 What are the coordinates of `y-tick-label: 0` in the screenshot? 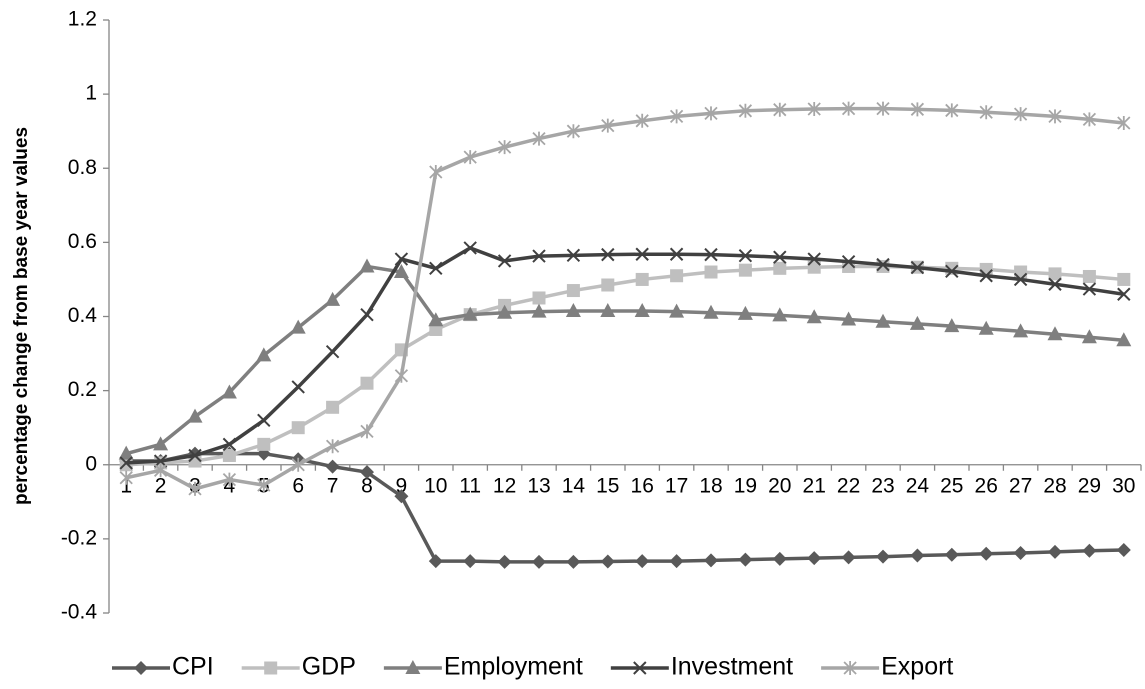 It's located at (91, 463).